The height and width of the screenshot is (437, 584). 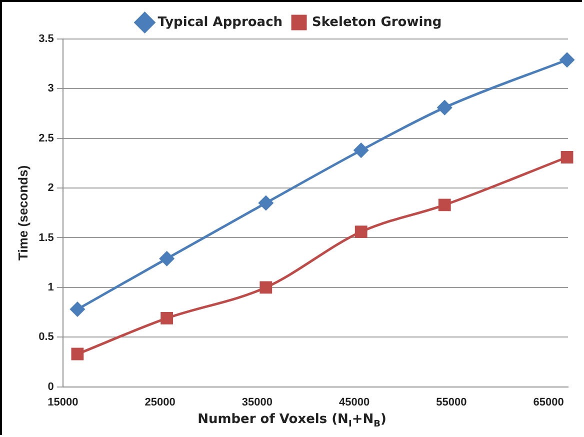 I want to click on x-tick-label: 45000, so click(x=354, y=402).